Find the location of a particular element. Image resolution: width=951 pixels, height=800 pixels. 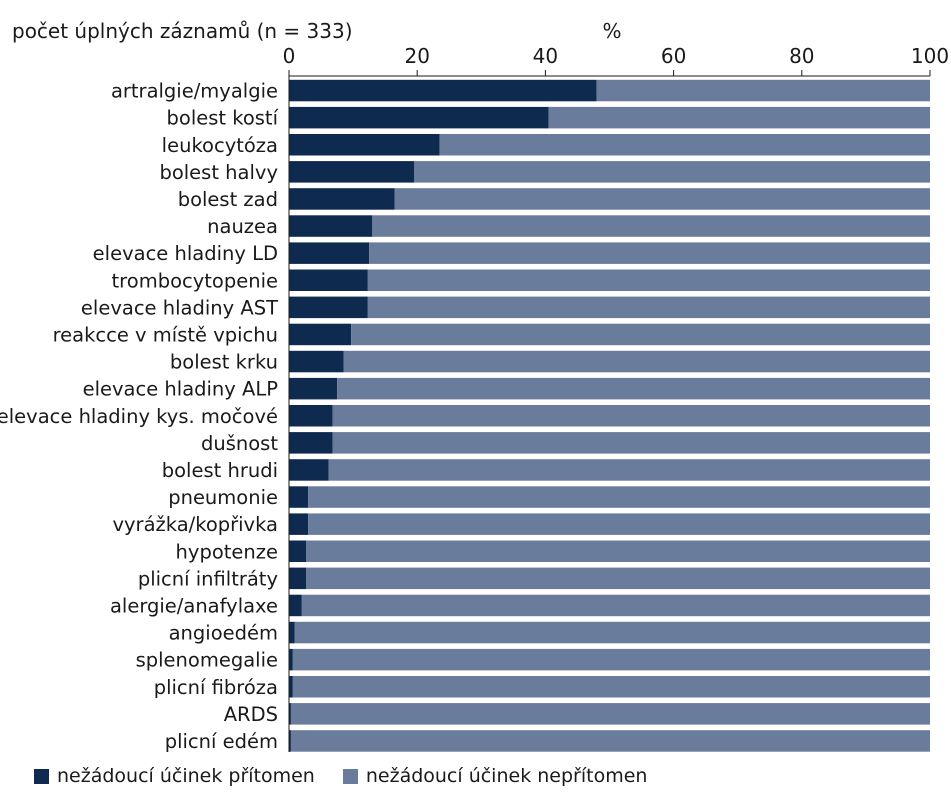

x-tick-label: 0 is located at coordinates (289, 56).